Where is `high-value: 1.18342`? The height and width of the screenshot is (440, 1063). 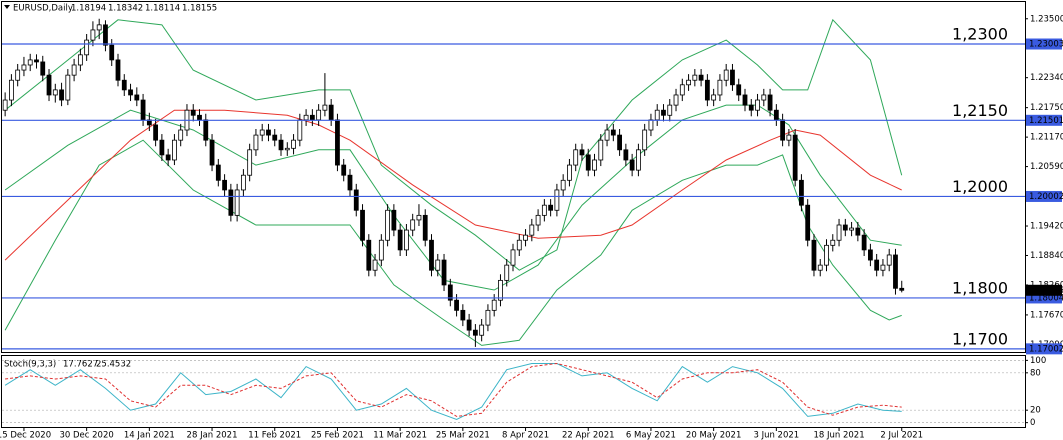
high-value: 1.18342 is located at coordinates (125, 9).